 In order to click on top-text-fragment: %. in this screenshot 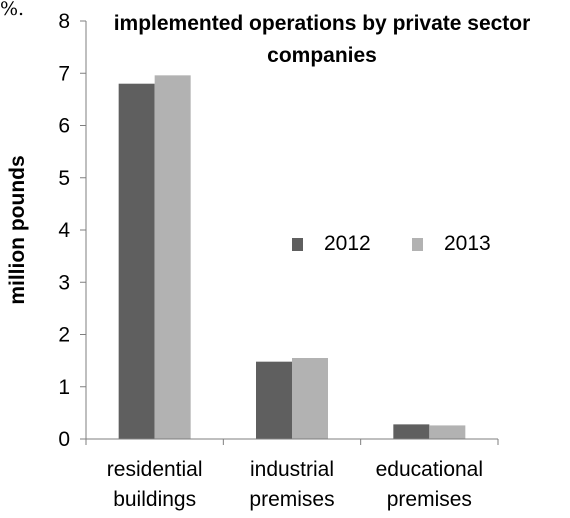, I will do `click(12, 10)`.